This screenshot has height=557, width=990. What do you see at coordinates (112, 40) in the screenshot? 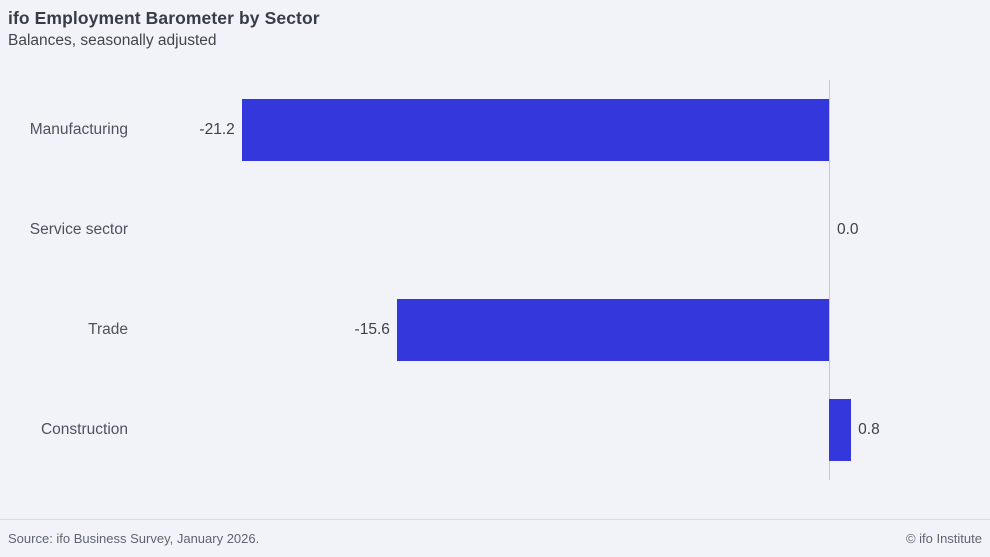
I see `chart-subtitle: Balances, seasonally adjusted` at bounding box center [112, 40].